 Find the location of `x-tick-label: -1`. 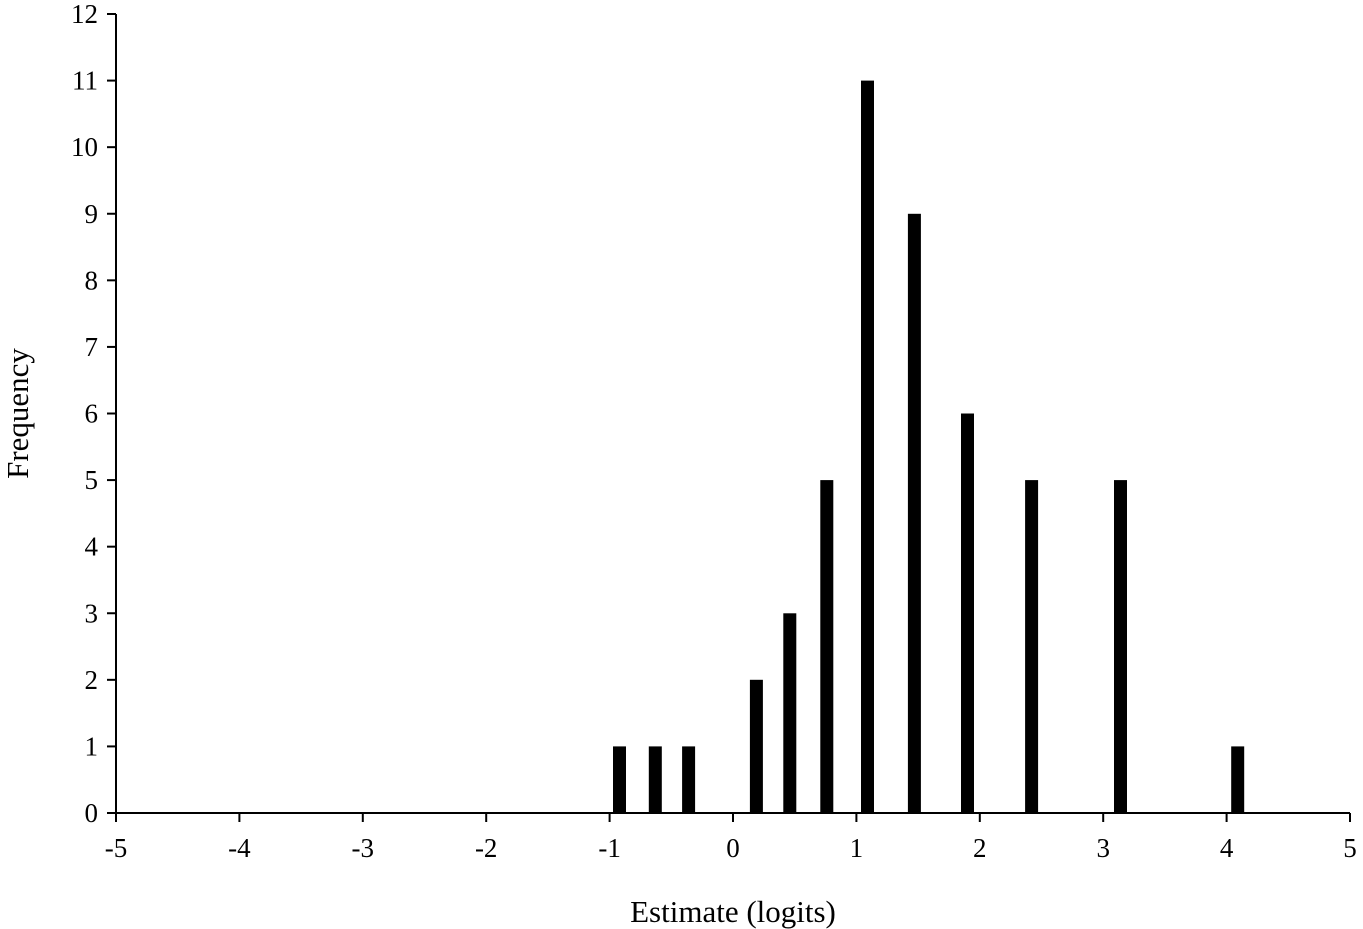

x-tick-label: -1 is located at coordinates (609, 848).